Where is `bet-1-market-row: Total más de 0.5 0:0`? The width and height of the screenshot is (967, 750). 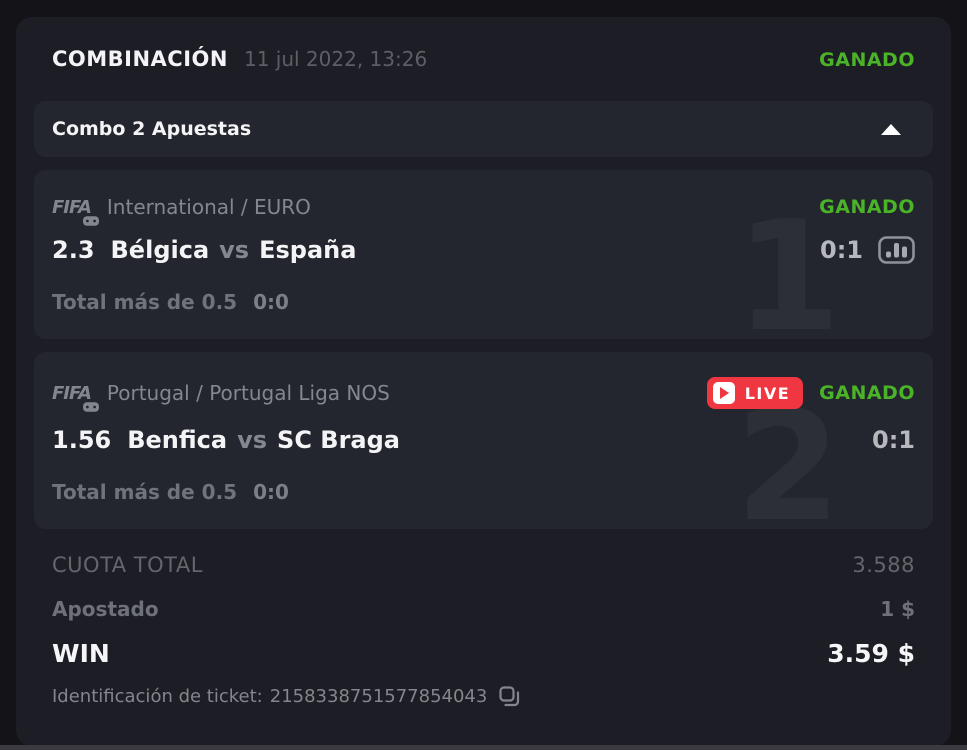
bet-1-market-row: Total más de 0.5 0:0 is located at coordinates (483, 302).